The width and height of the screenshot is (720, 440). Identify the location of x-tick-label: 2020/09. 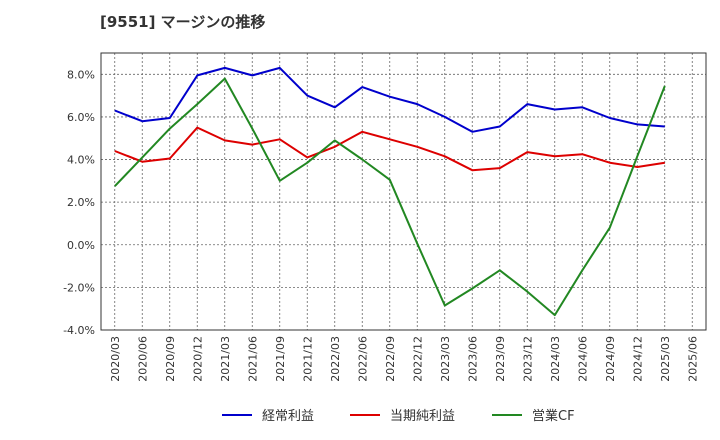
(170, 359).